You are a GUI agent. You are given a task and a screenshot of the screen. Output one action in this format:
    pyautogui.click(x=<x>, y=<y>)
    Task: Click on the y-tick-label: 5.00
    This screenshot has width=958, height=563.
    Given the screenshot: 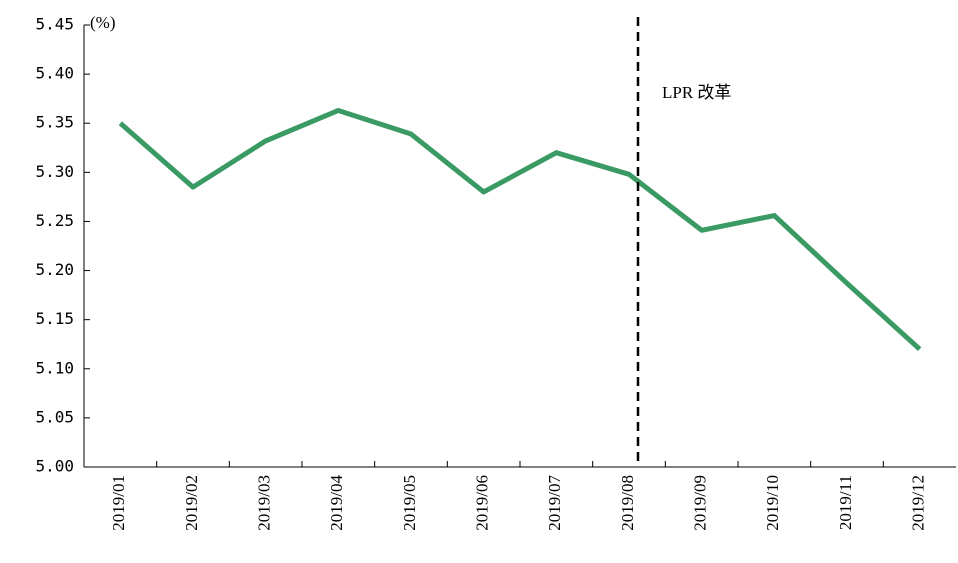 What is the action you would take?
    pyautogui.click(x=54, y=466)
    